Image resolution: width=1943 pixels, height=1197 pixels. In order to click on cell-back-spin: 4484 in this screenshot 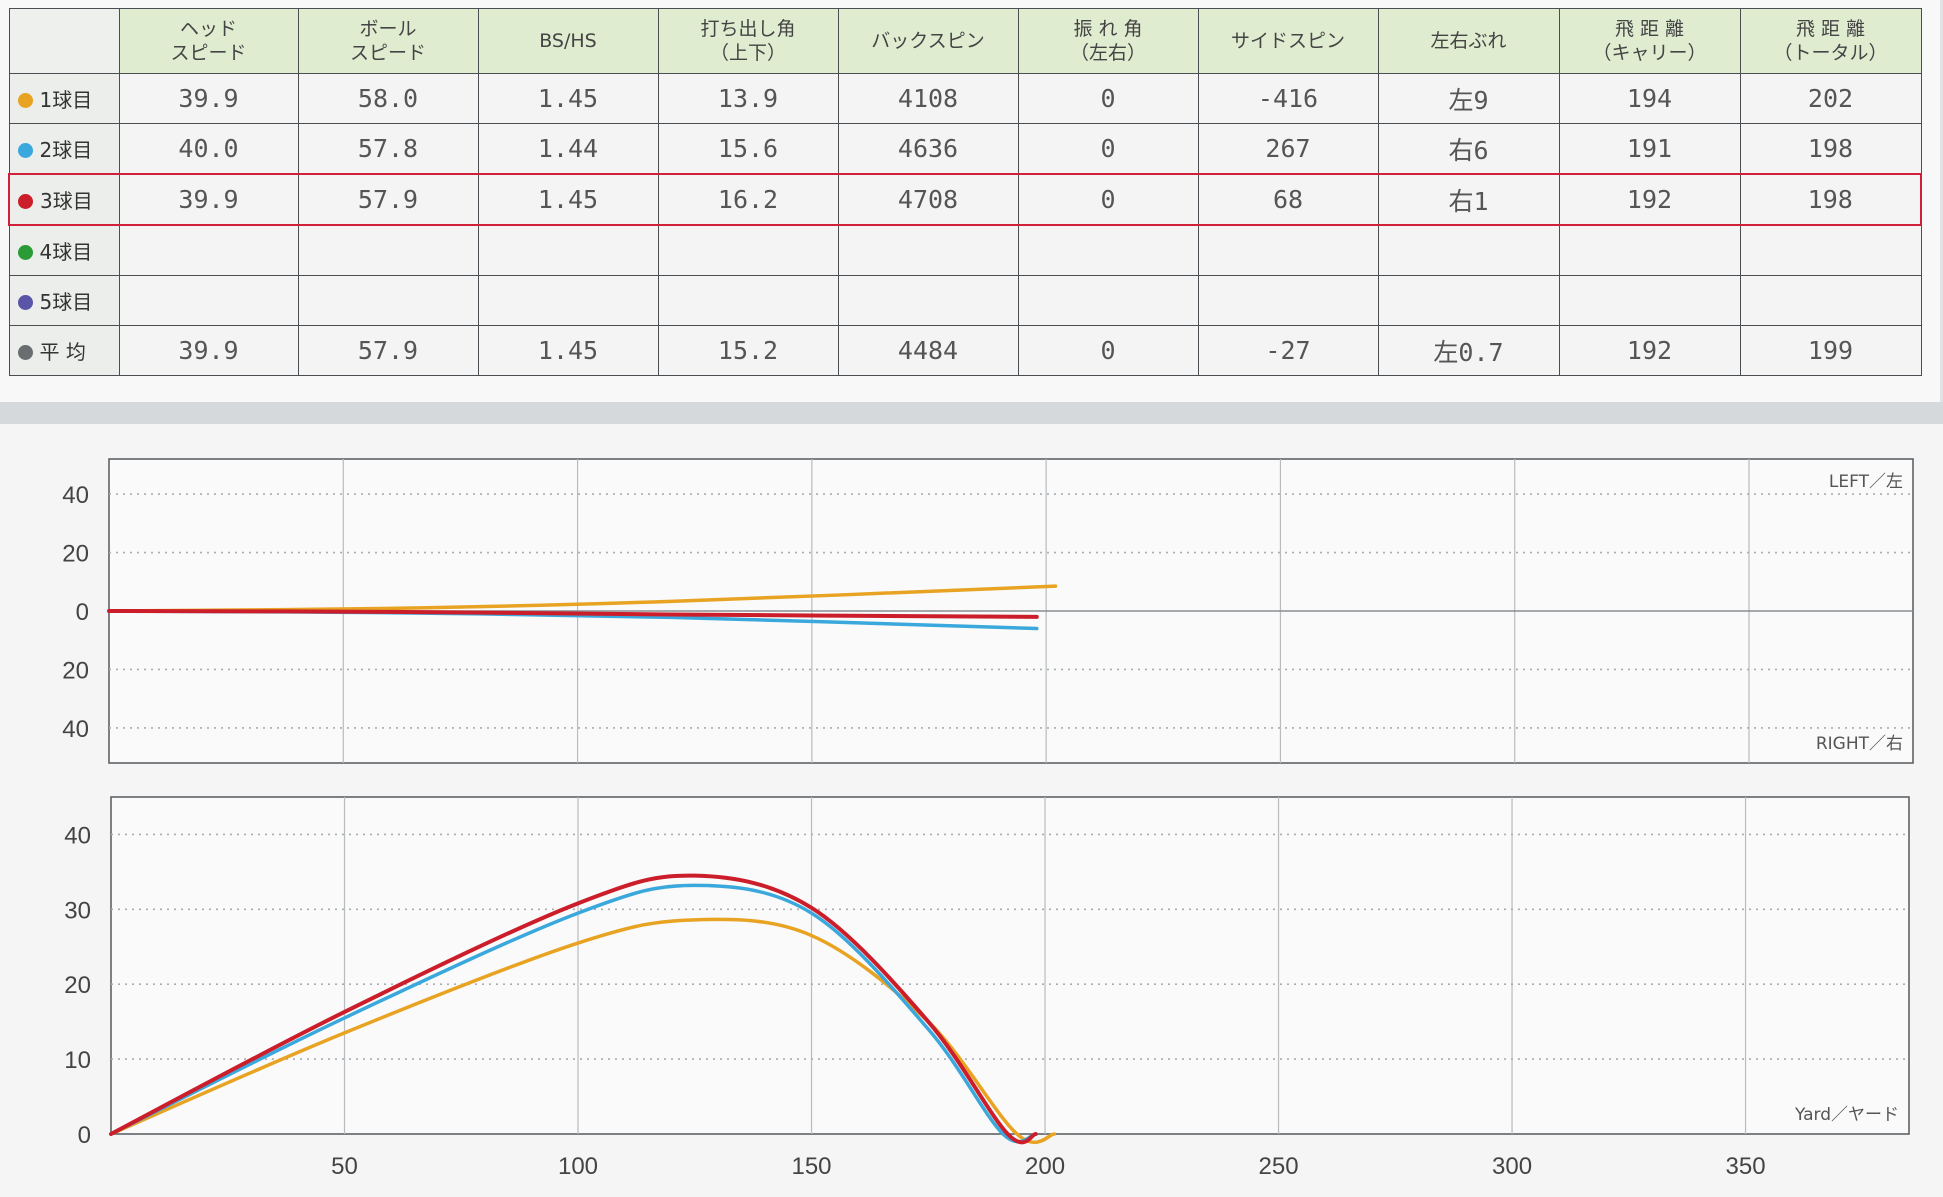, I will do `click(928, 350)`.